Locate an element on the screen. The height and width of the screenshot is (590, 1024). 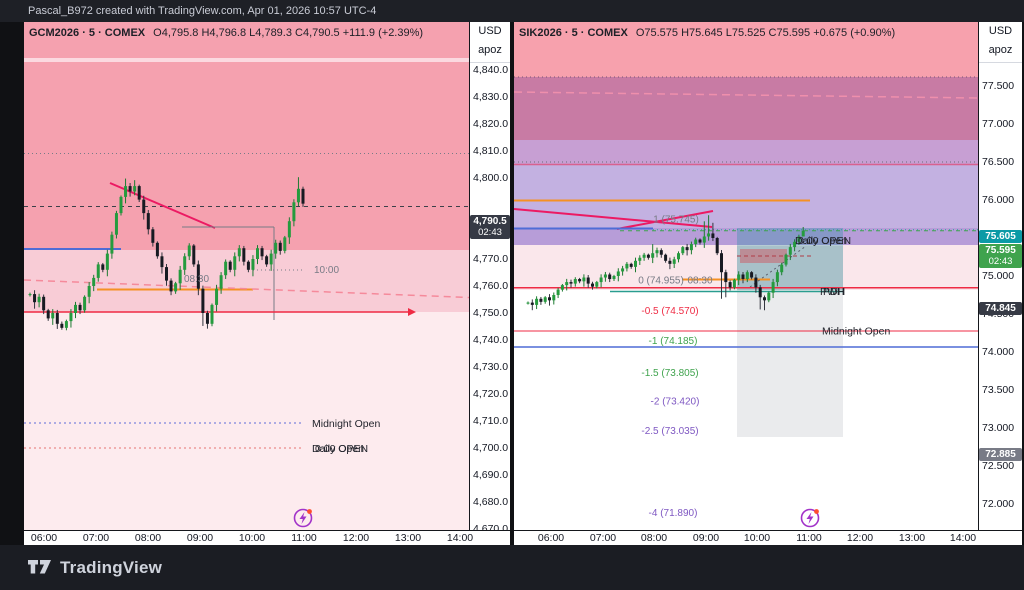
pdh-label: PDH is located at coordinates (834, 292).